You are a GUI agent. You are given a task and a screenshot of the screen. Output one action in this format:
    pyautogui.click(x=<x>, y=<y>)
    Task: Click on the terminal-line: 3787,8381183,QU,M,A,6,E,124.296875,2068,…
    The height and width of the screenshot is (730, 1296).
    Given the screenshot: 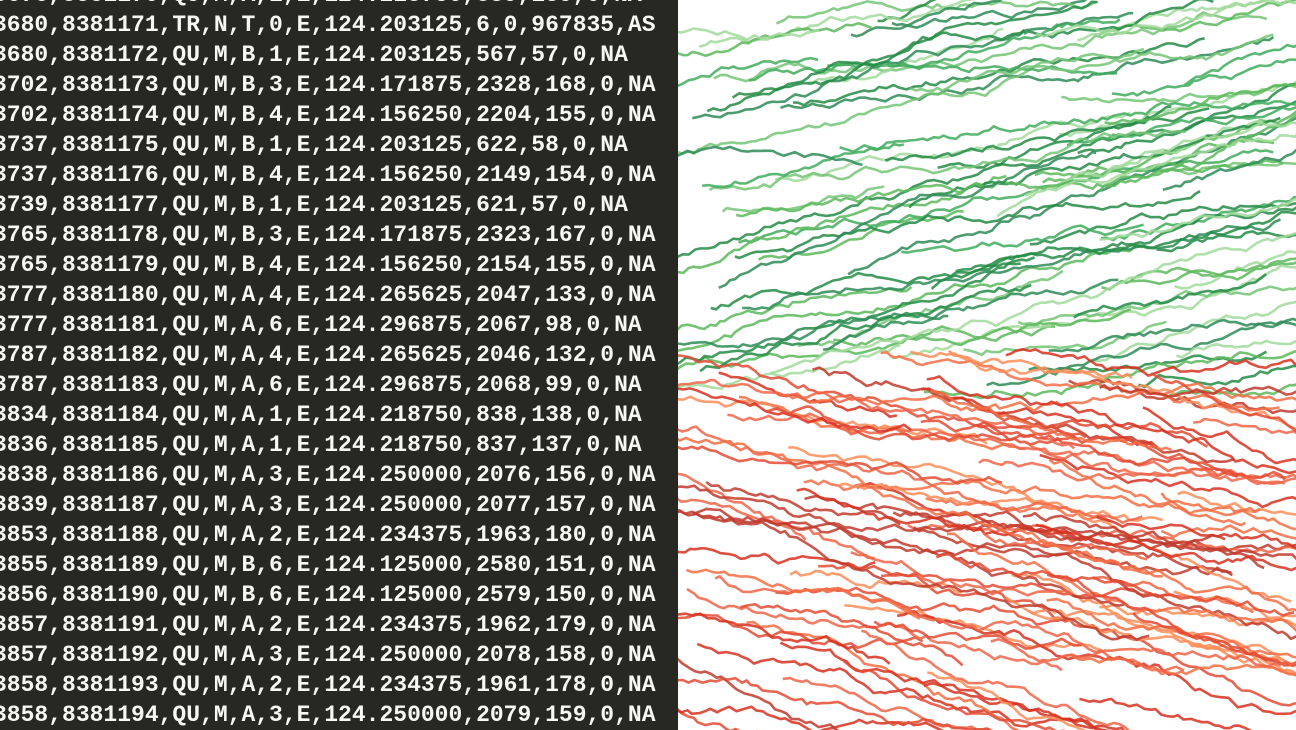 What is the action you would take?
    pyautogui.click(x=321, y=385)
    